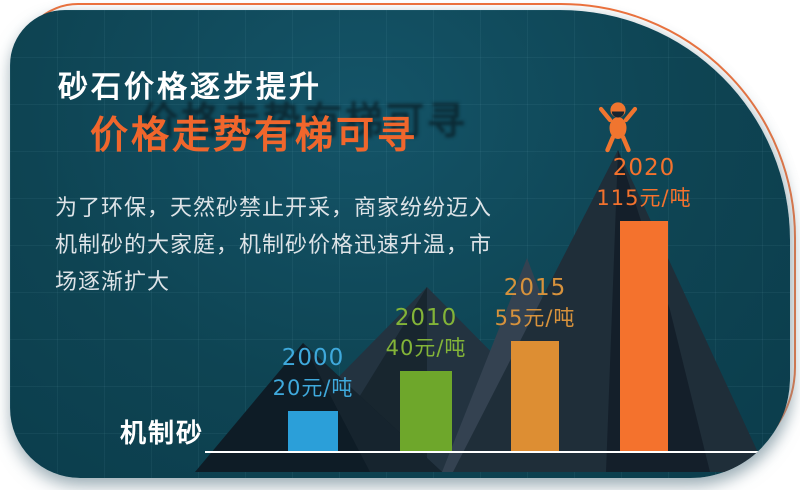 The height and width of the screenshot is (490, 800). Describe the element at coordinates (610, 143) in the screenshot. I see `climber-left-leg` at that location.